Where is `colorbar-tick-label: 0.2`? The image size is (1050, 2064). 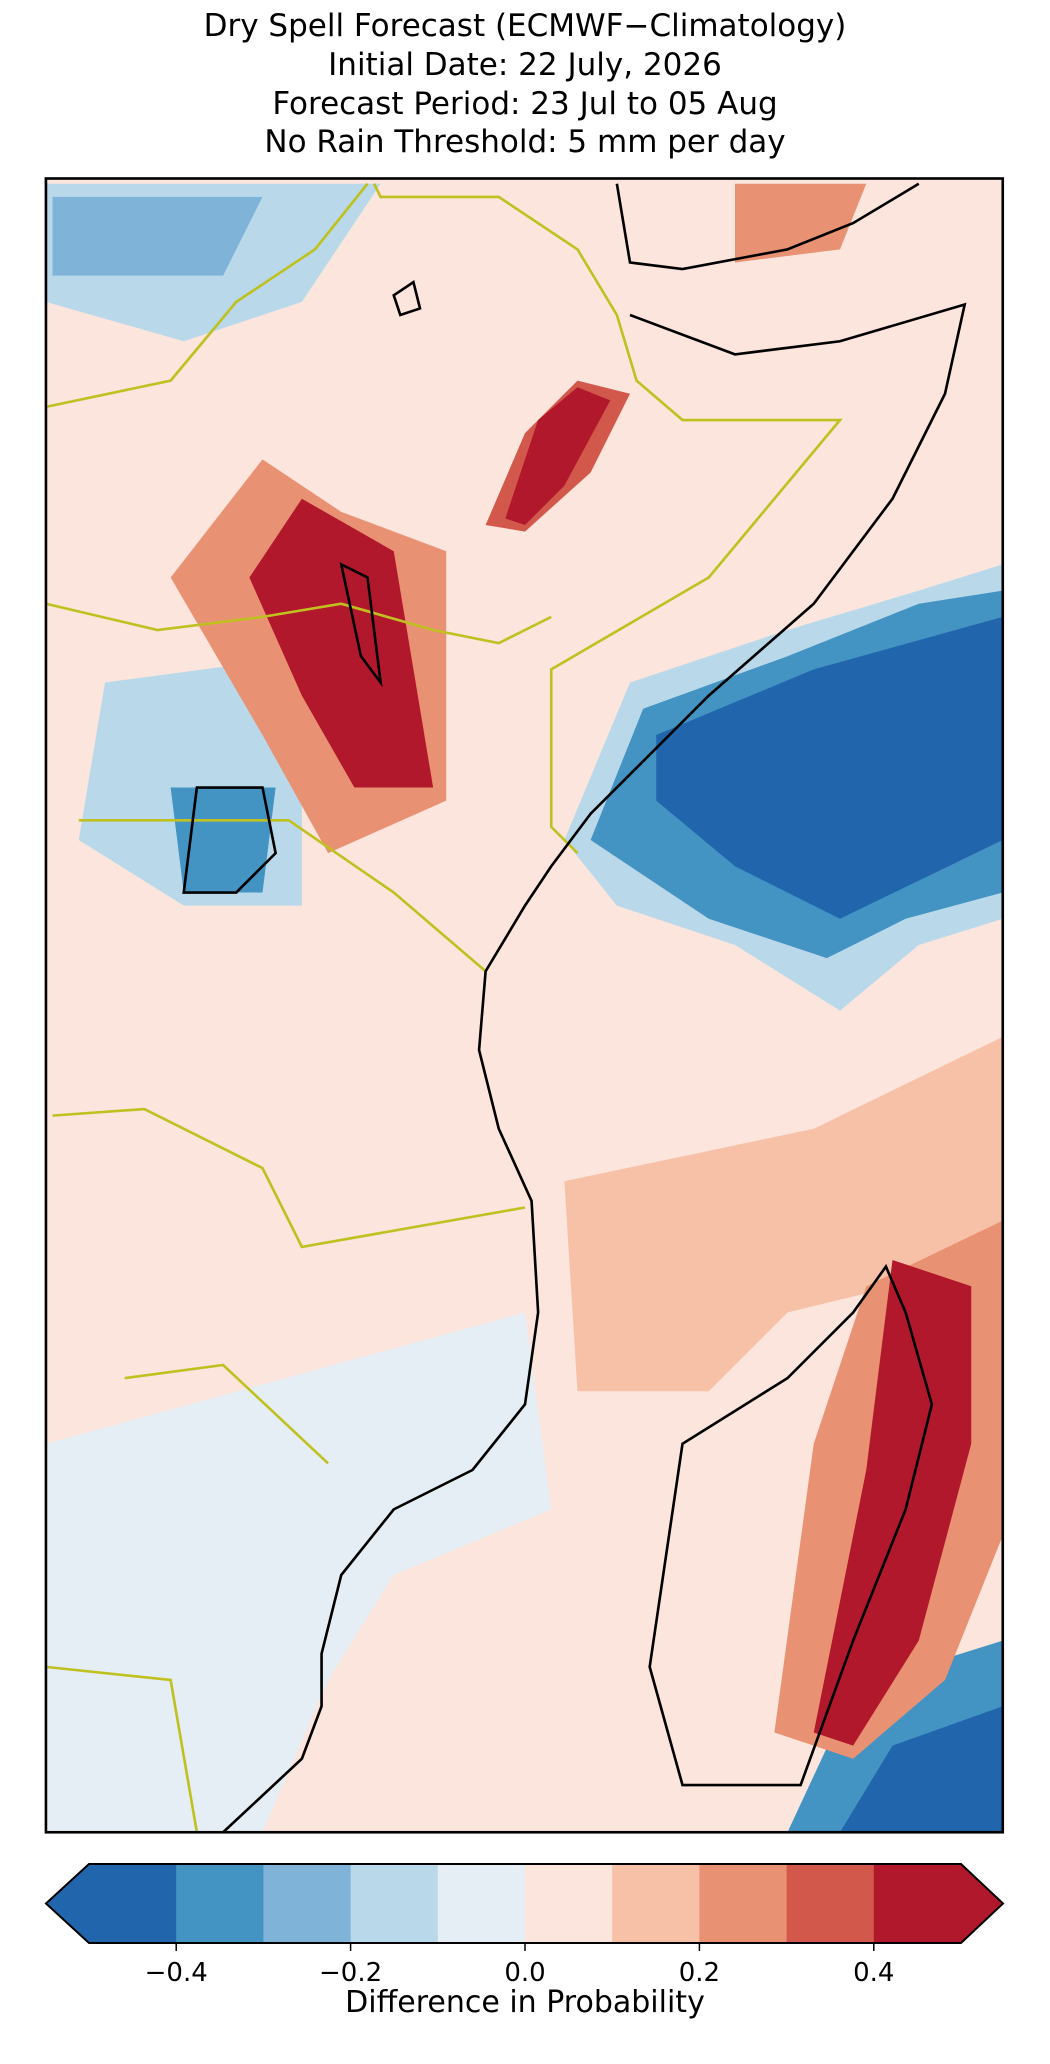 colorbar-tick-label: 0.2 is located at coordinates (699, 1973).